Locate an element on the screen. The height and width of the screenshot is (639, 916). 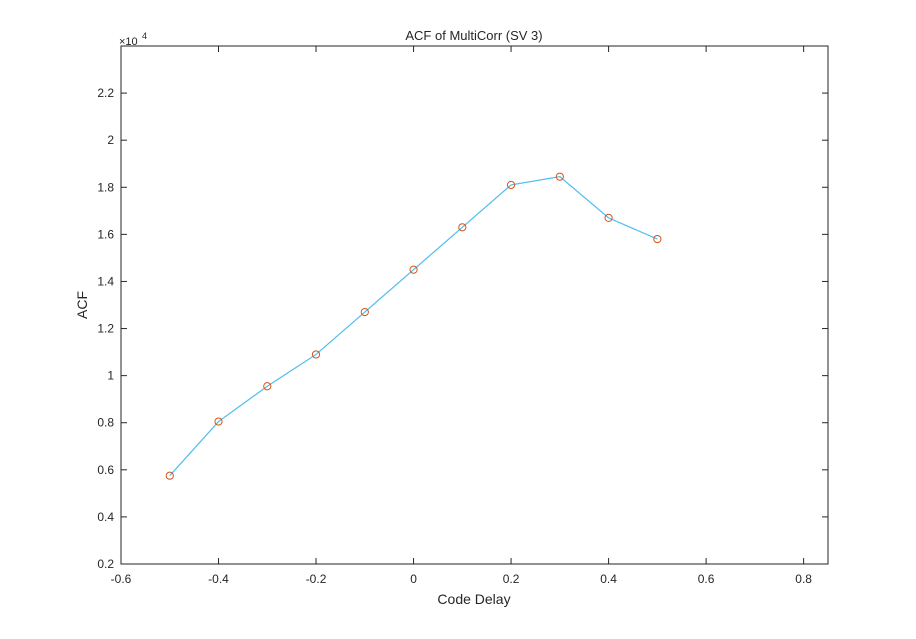
x-tick-label: 0.6 is located at coordinates (706, 579).